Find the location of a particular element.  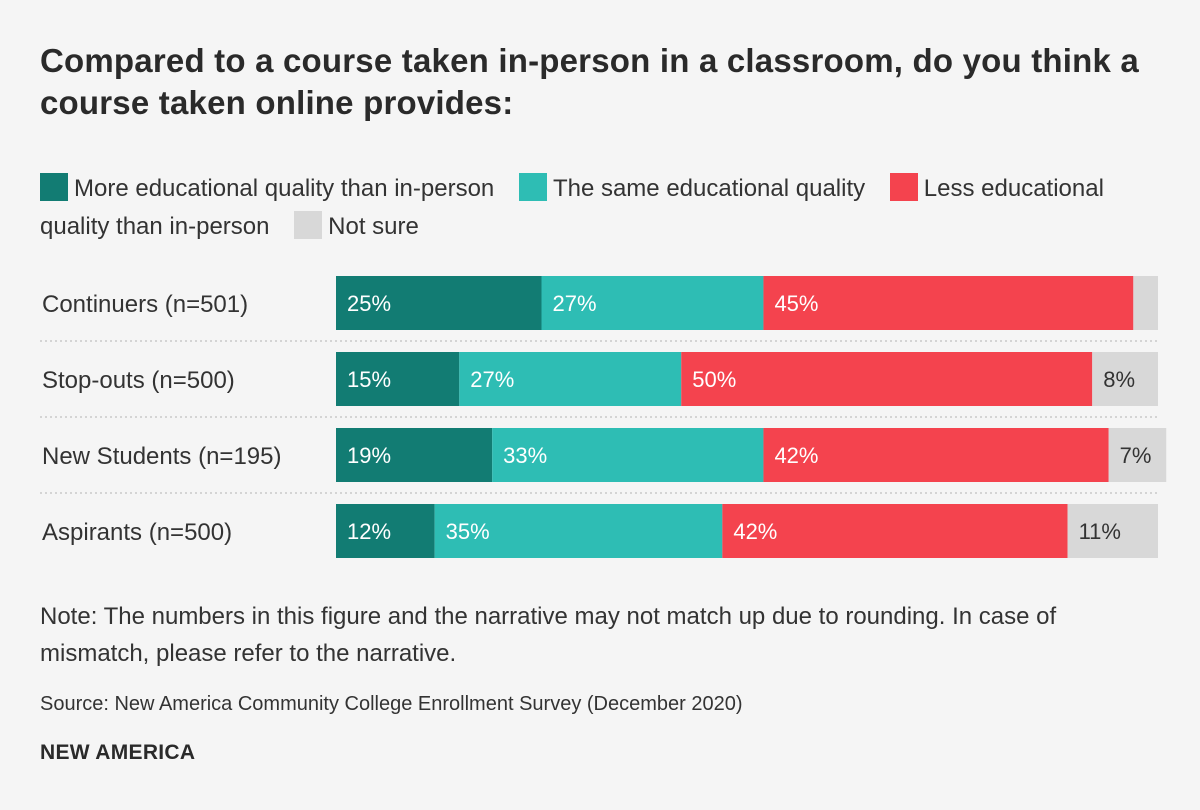

legend-item-more: More educational quality than in-person is located at coordinates (267, 187).